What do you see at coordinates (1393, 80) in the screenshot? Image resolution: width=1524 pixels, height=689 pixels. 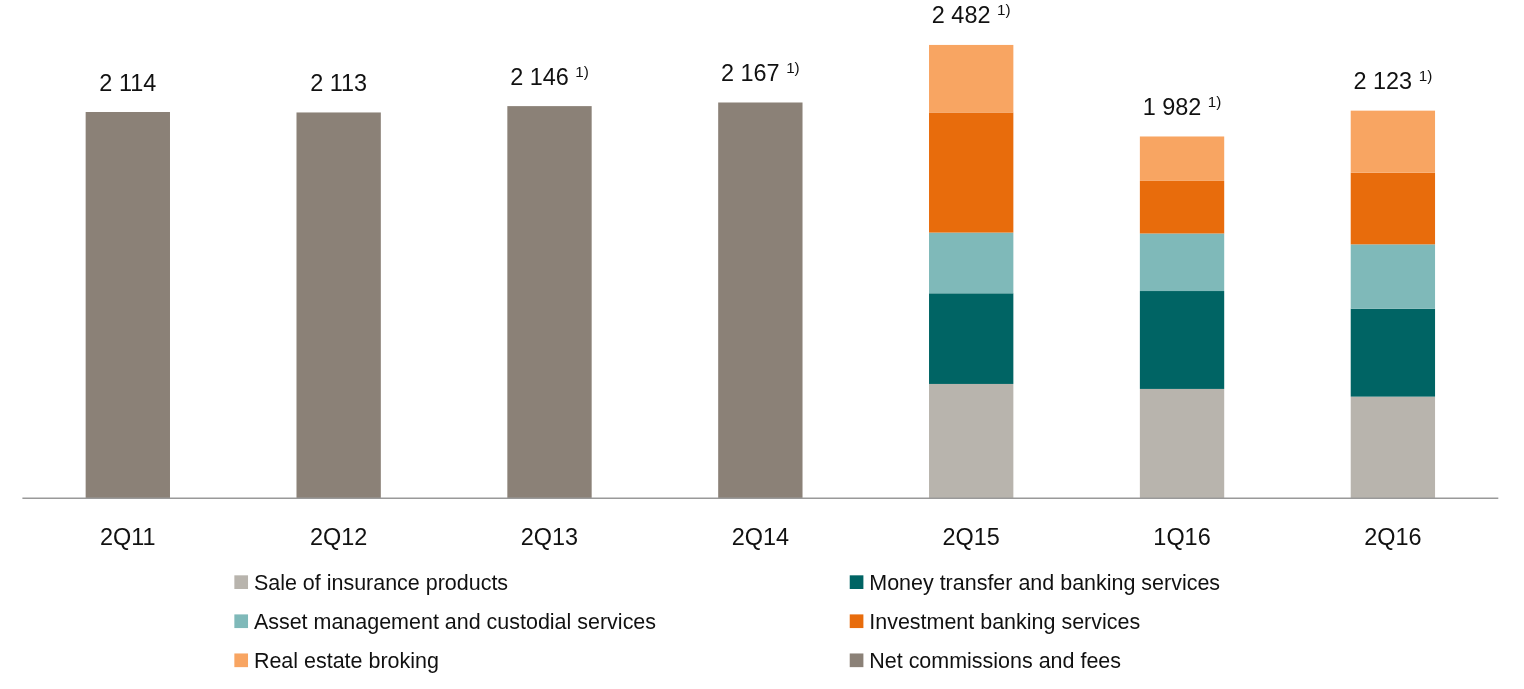 I see `annotation: 2 123 $^{1)}$` at bounding box center [1393, 80].